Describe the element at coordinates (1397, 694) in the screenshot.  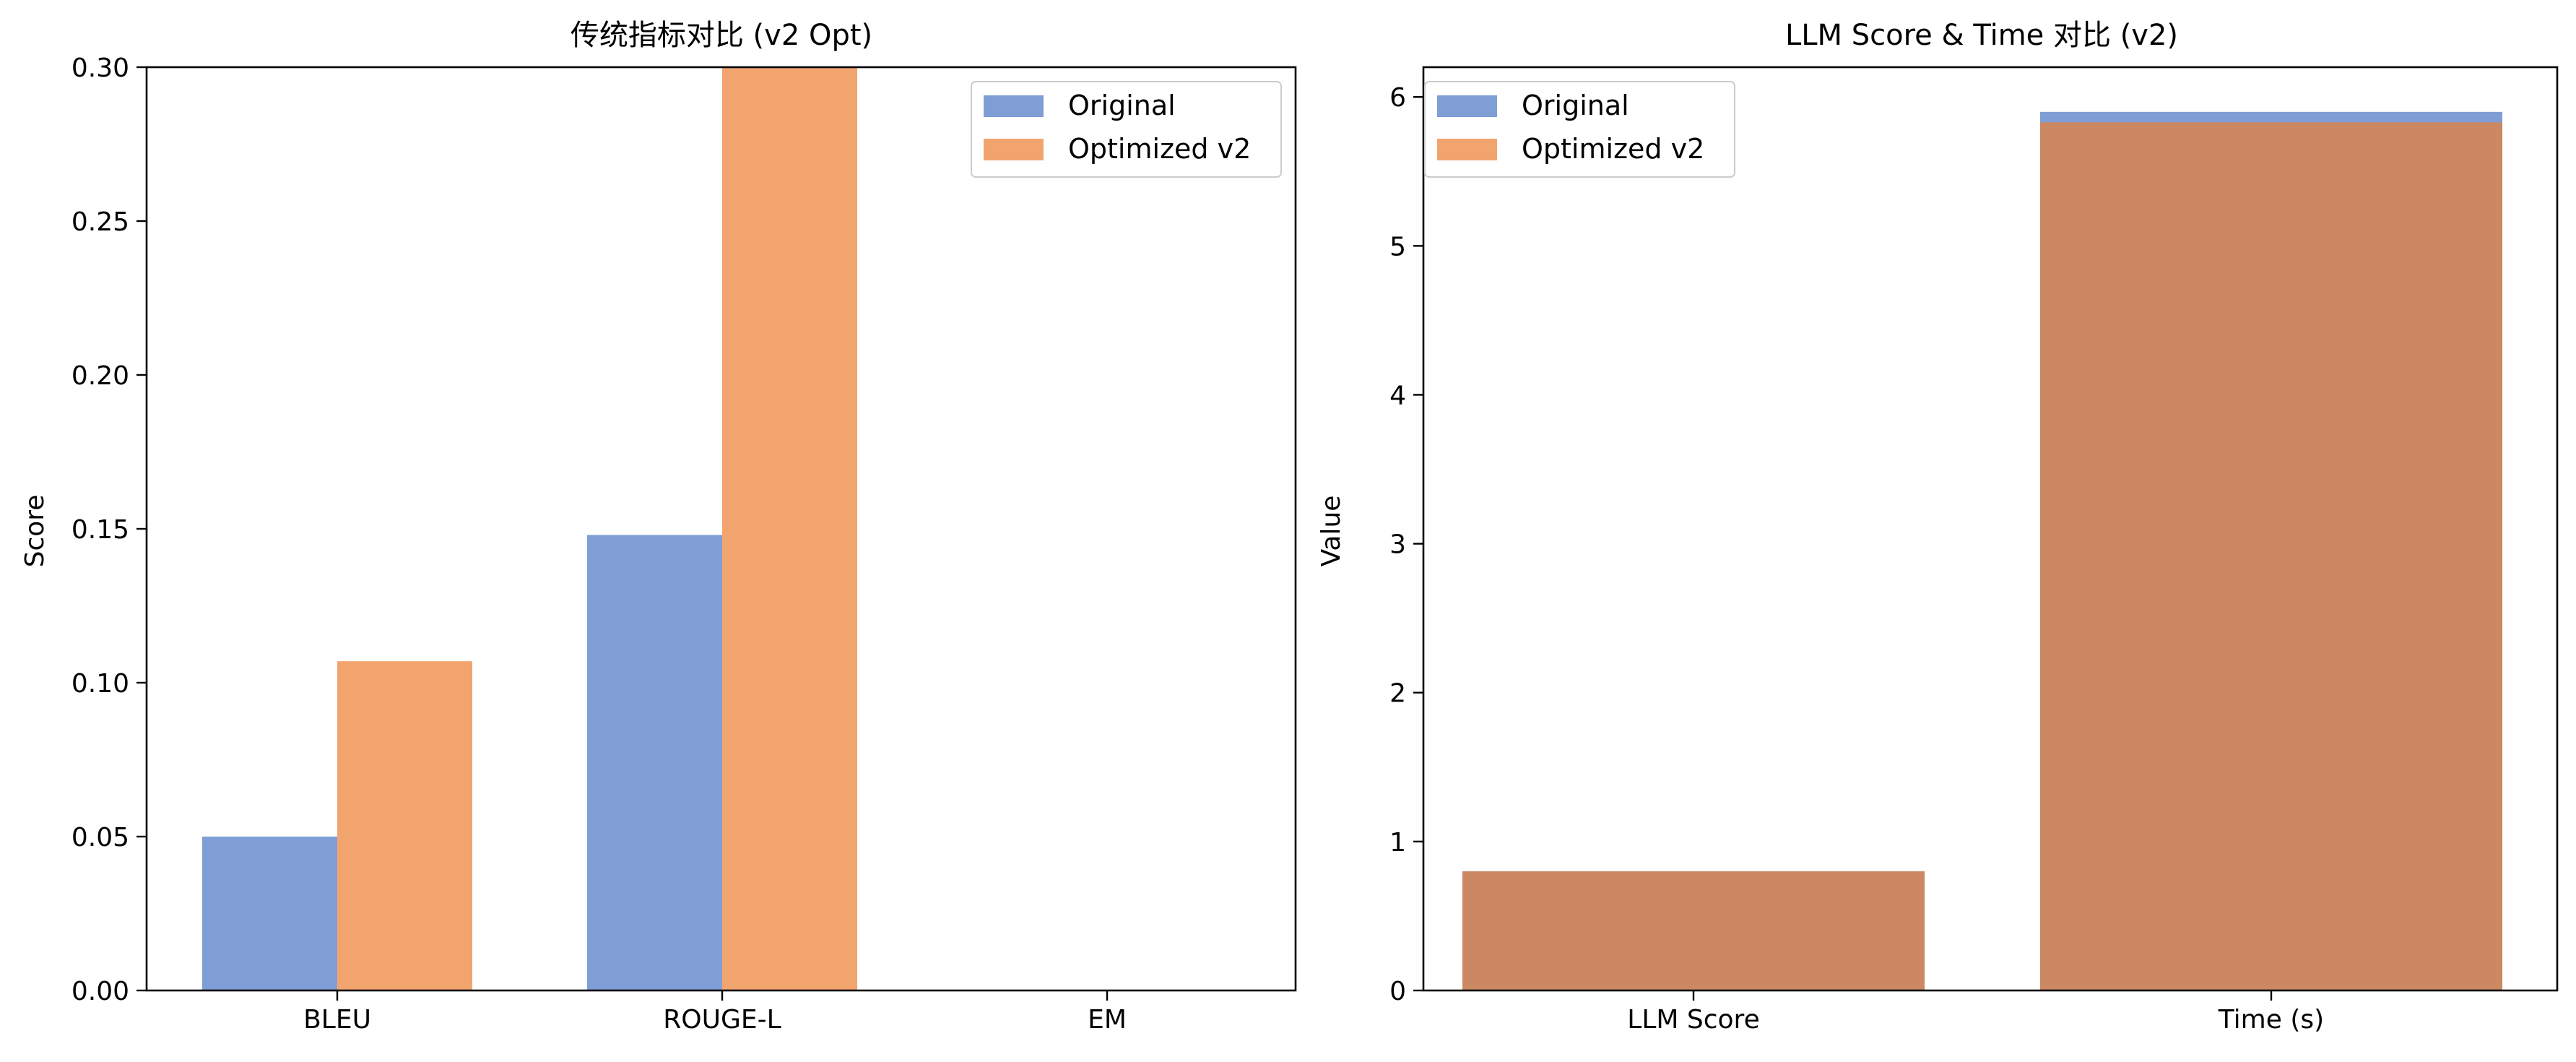
I see `chart-2-ytick-label: 2` at that location.